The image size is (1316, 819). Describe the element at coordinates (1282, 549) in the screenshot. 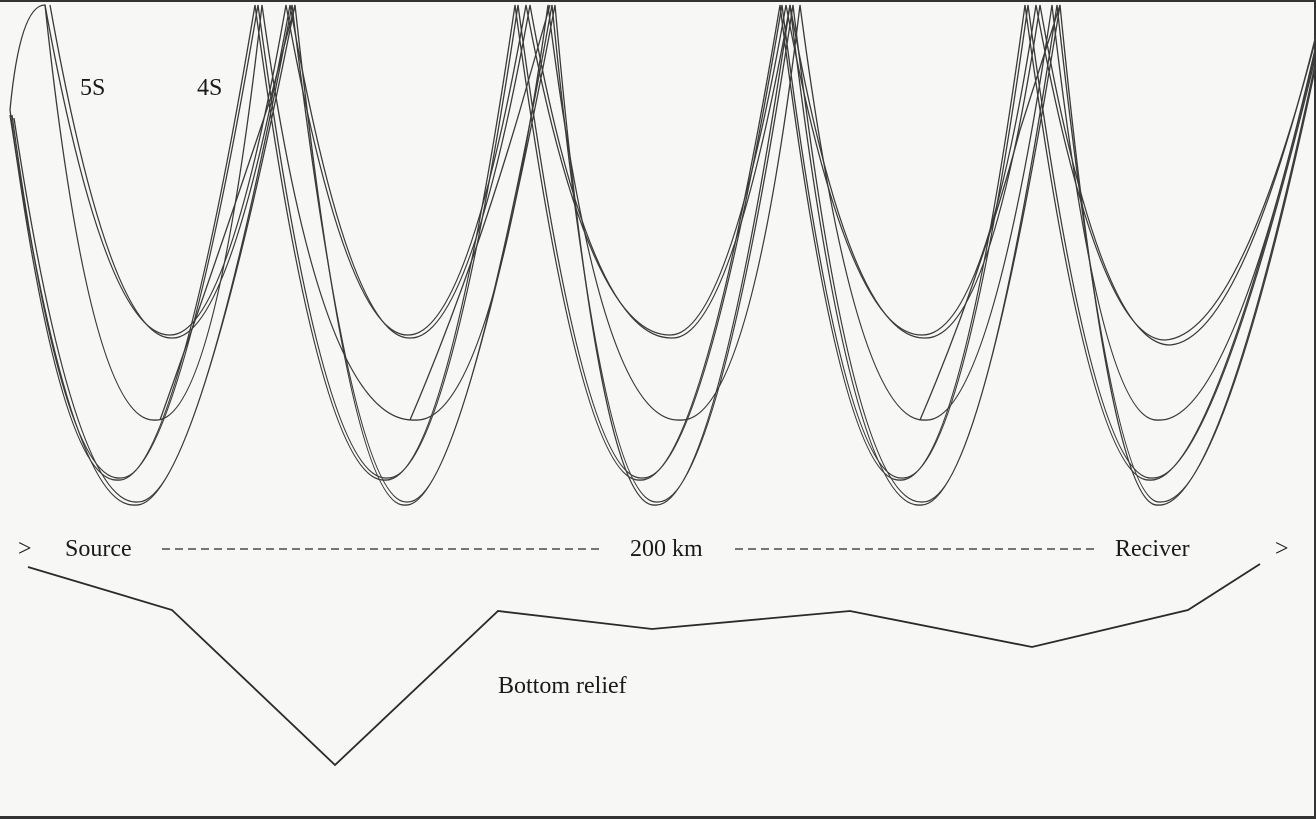

I see `arrow-right-icon: >` at that location.